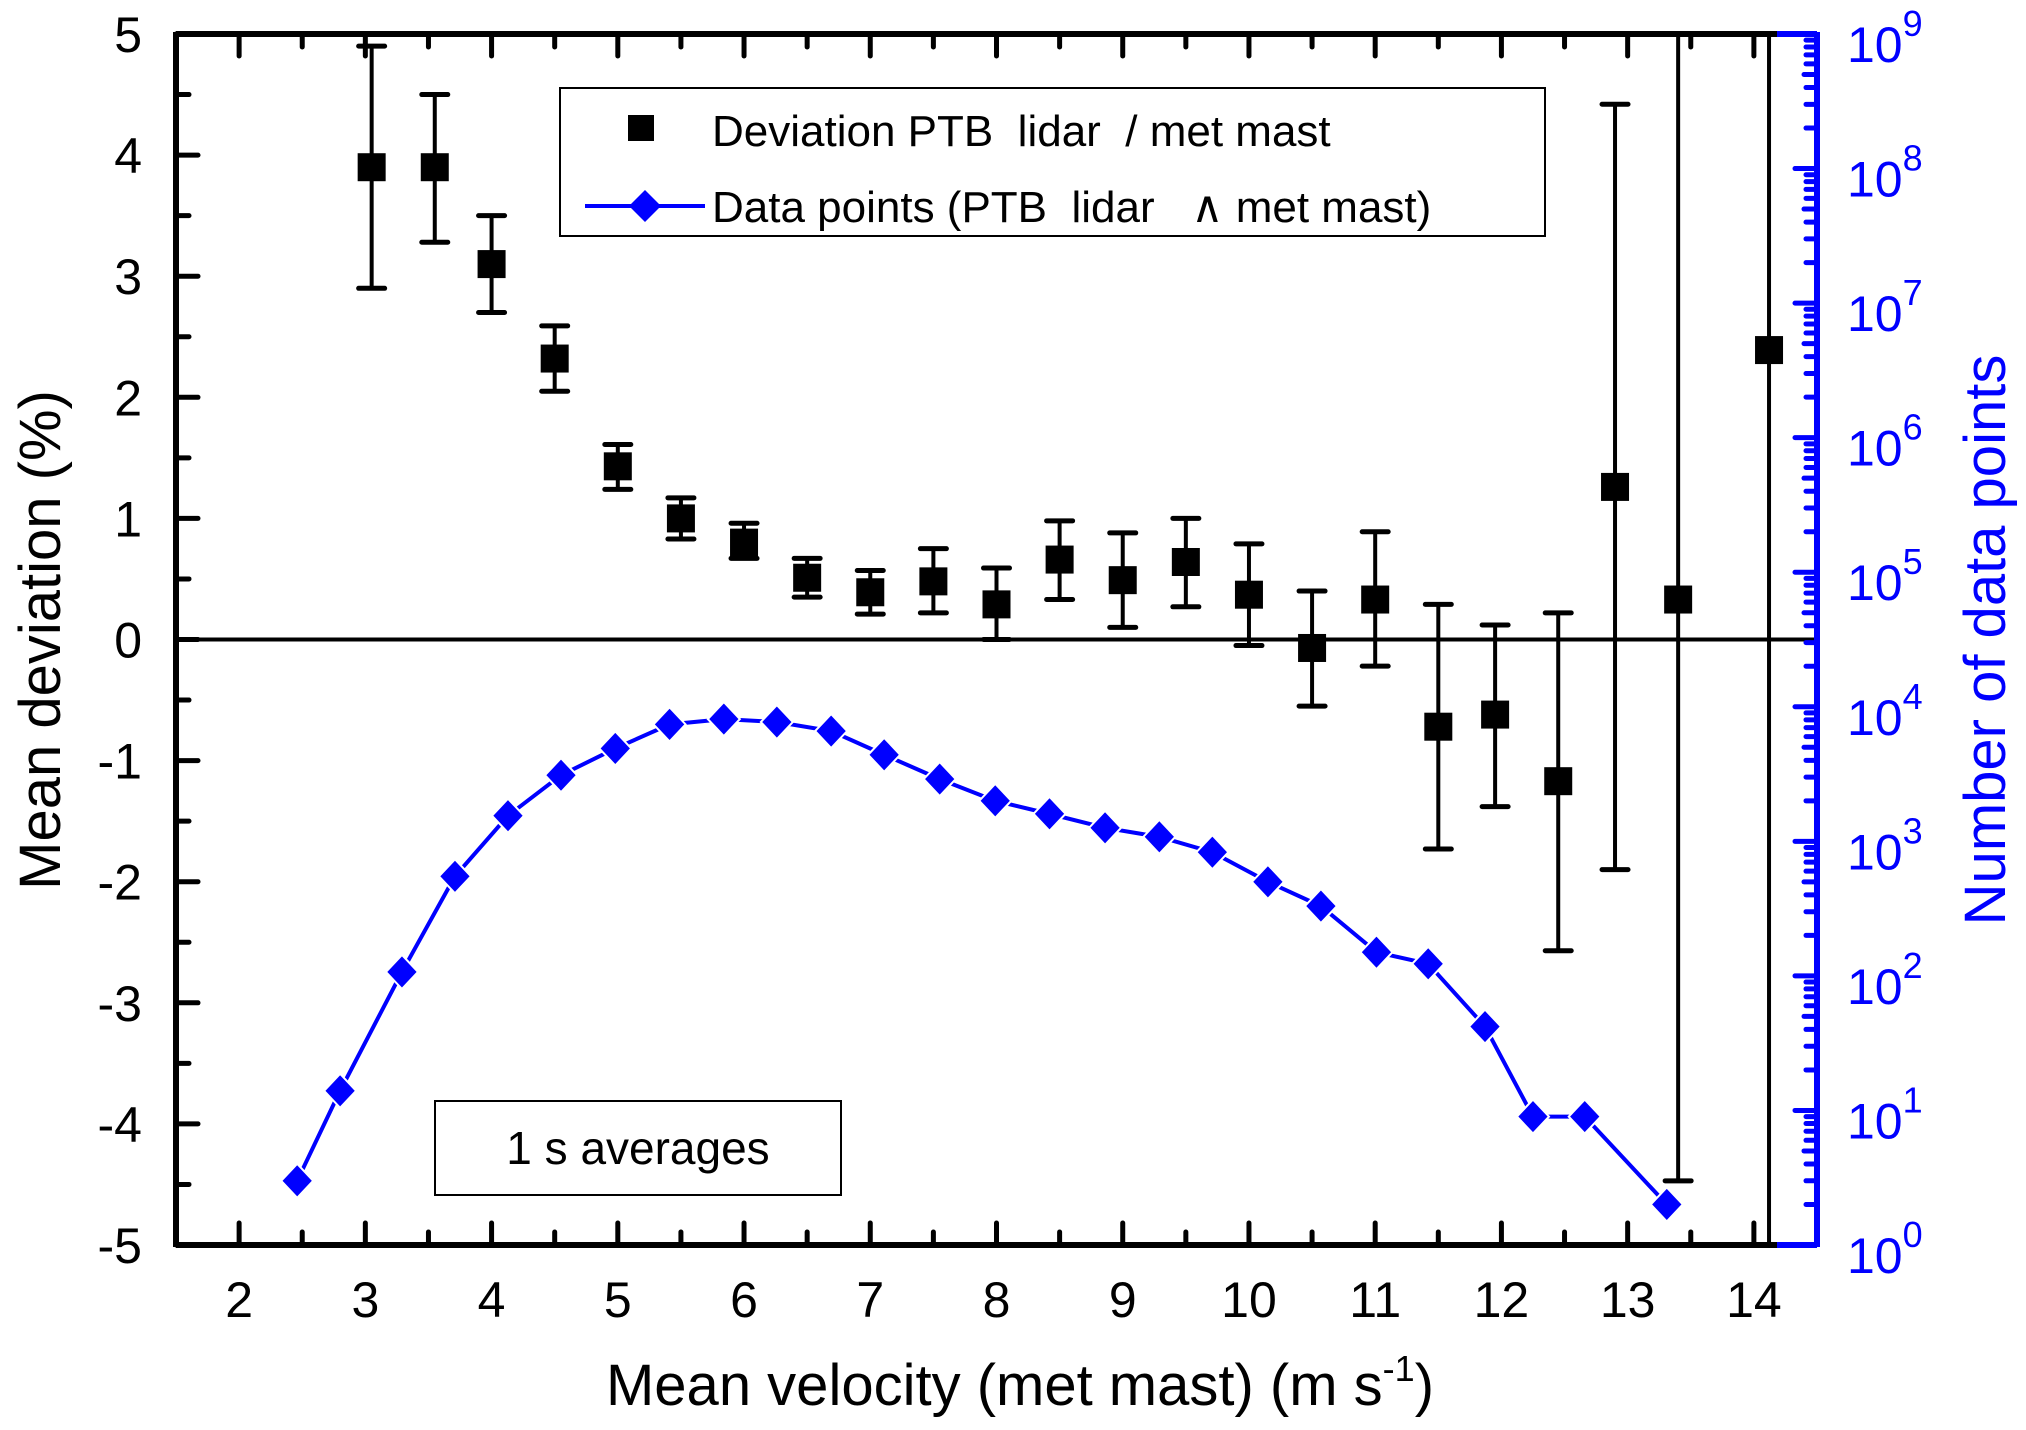  Describe the element at coordinates (128, 277) in the screenshot. I see `y-tick-label: 3` at that location.